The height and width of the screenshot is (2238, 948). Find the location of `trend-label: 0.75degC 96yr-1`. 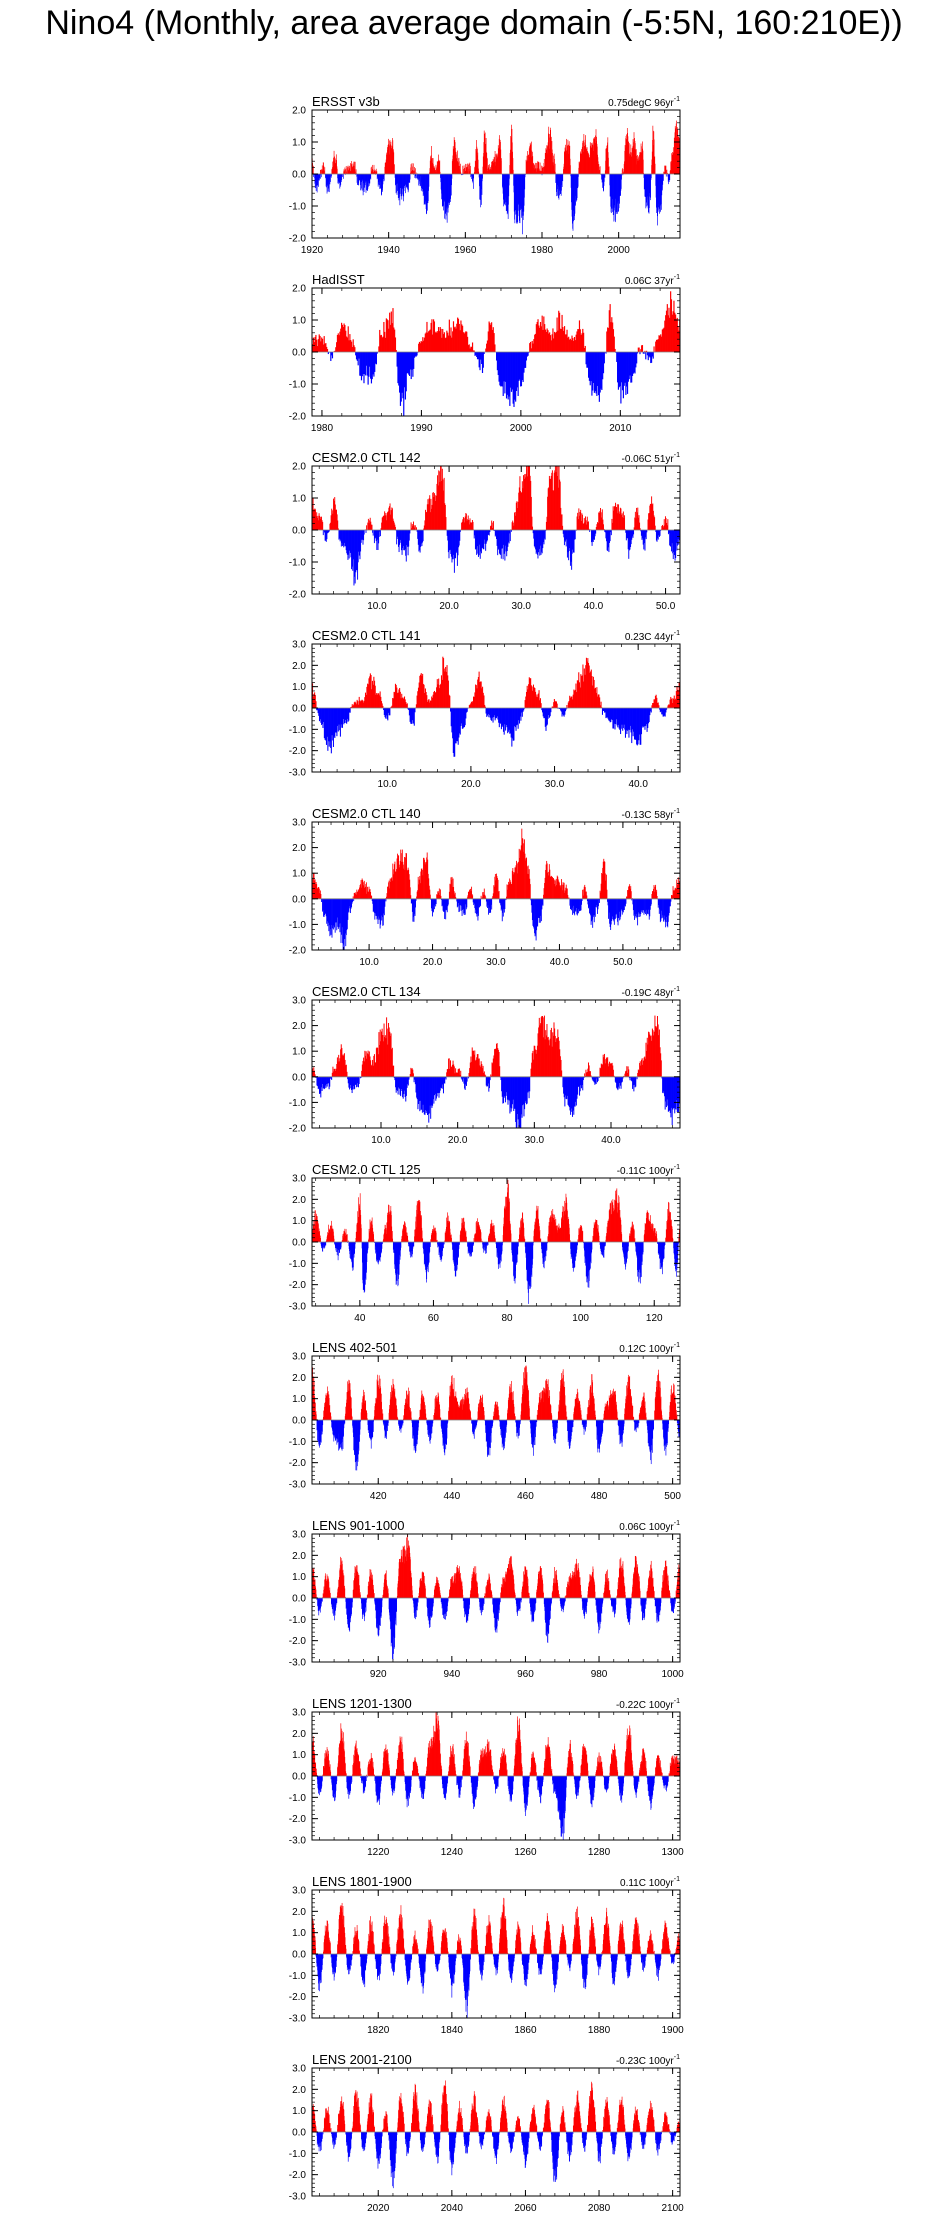

trend-label: 0.75degC 96yr-1 is located at coordinates (644, 102).